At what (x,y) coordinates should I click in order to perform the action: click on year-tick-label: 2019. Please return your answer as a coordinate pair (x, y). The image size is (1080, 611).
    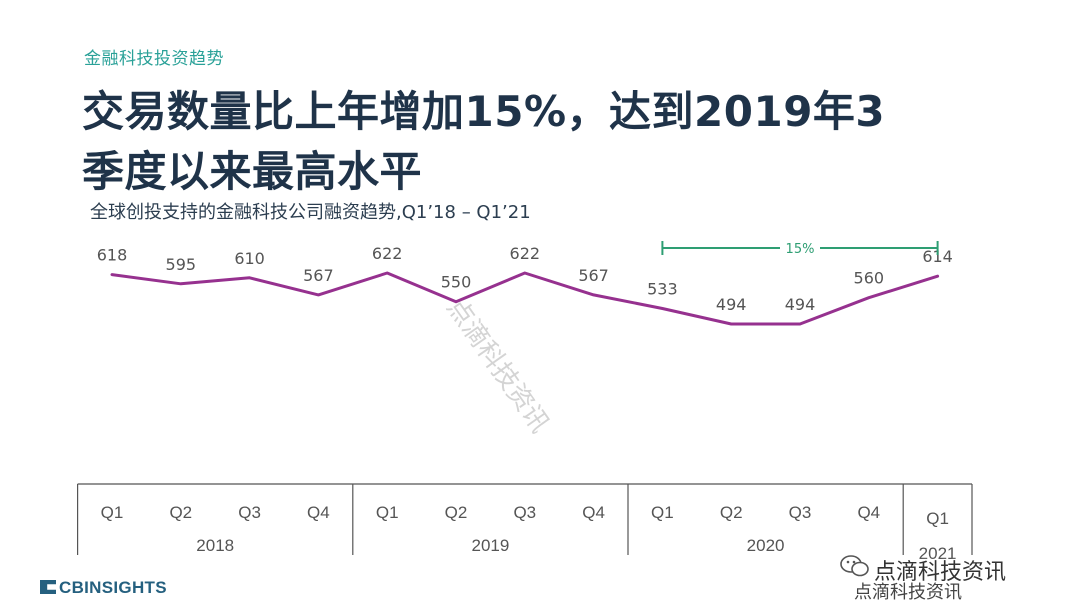
    Looking at the image, I should click on (490, 545).